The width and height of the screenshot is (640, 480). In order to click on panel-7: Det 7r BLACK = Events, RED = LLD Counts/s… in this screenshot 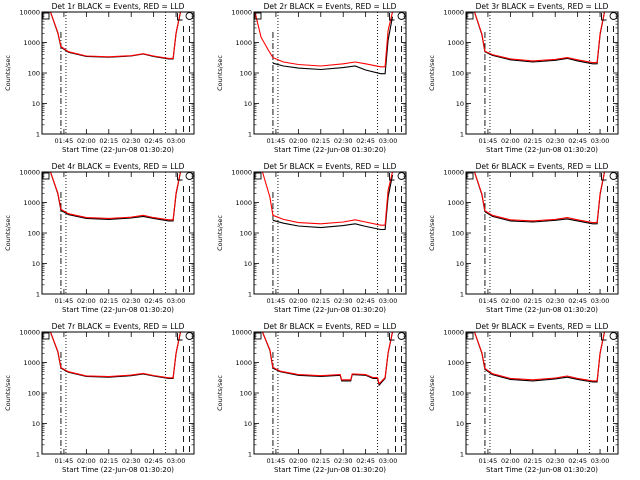, I will do `click(99, 398)`.